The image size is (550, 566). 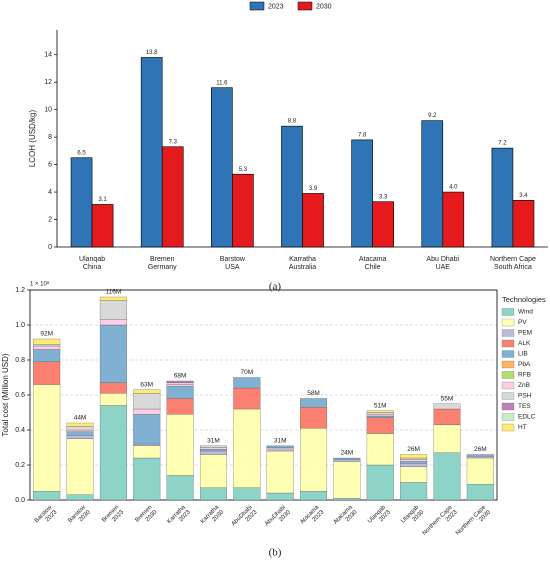 I want to click on y-tick-label: 8, so click(x=50, y=137).